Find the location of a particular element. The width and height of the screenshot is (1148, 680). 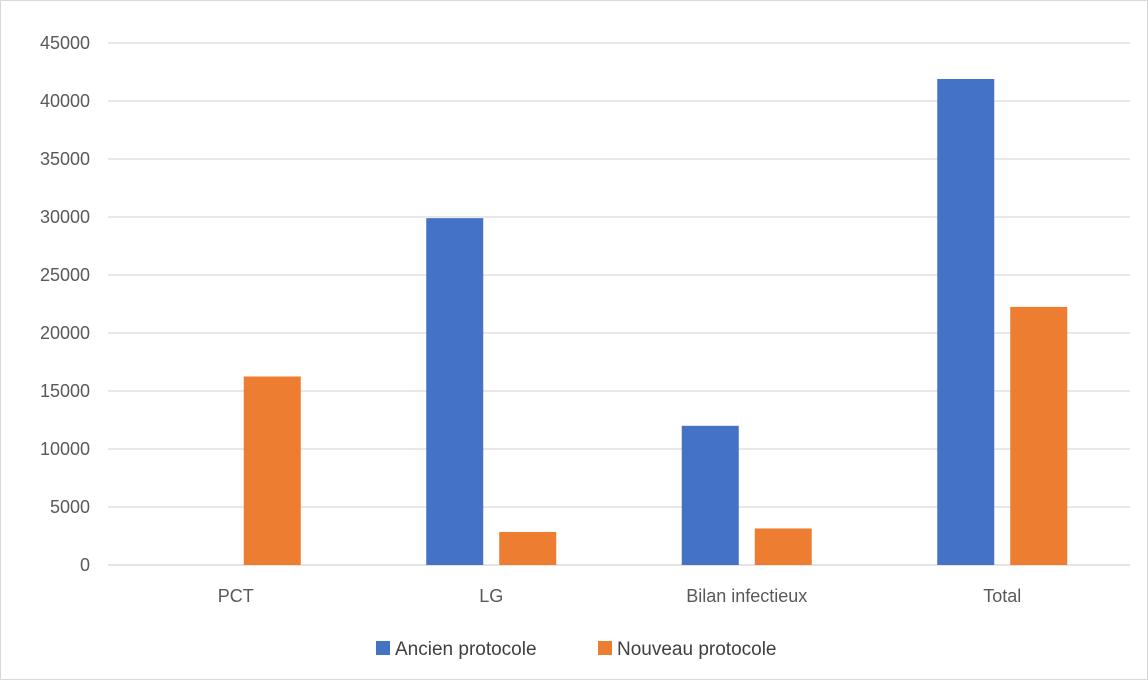

x-tick-label: PCT is located at coordinates (236, 596).